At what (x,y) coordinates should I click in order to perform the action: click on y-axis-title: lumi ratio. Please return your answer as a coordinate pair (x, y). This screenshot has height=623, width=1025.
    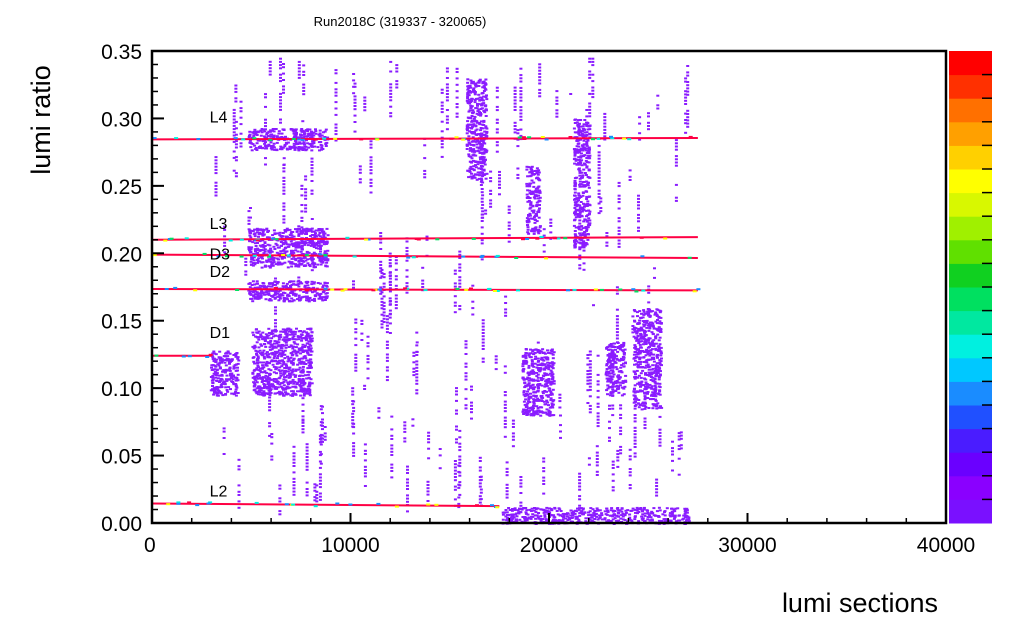
    Looking at the image, I should click on (41, 120).